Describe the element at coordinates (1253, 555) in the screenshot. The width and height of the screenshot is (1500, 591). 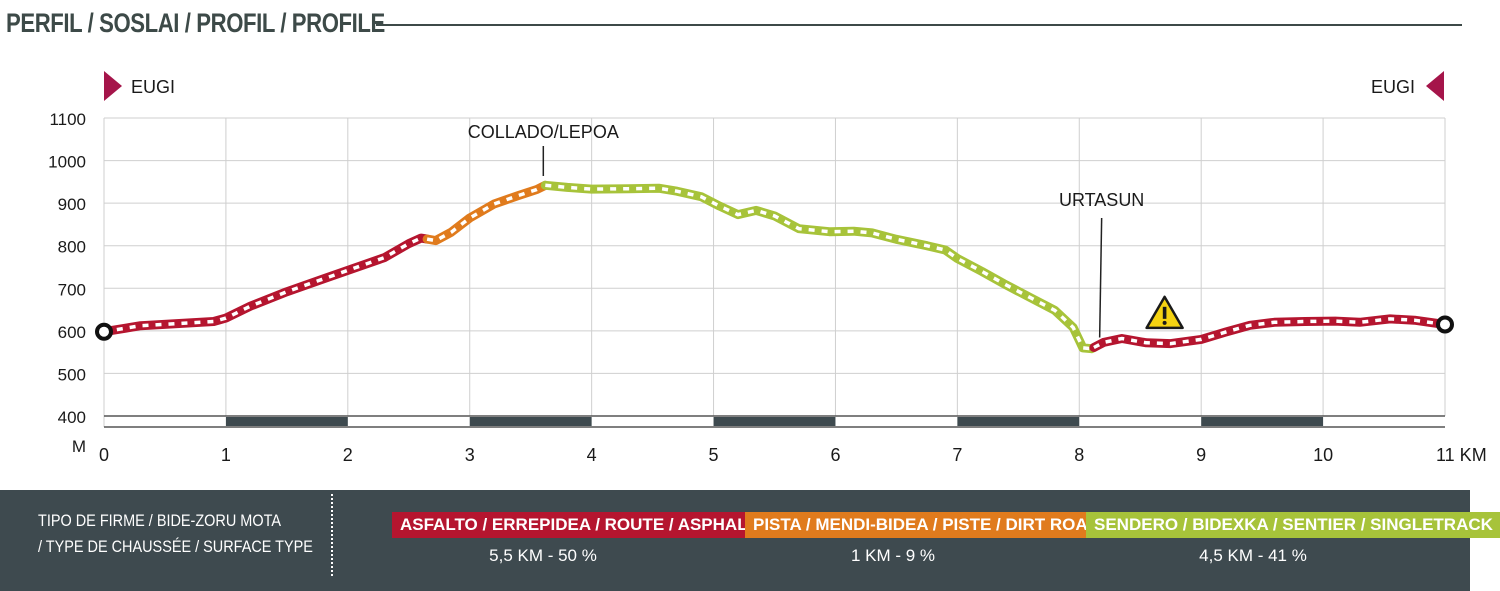
I see `legend-stat-singletrack: 4,5 KM - 41 %` at that location.